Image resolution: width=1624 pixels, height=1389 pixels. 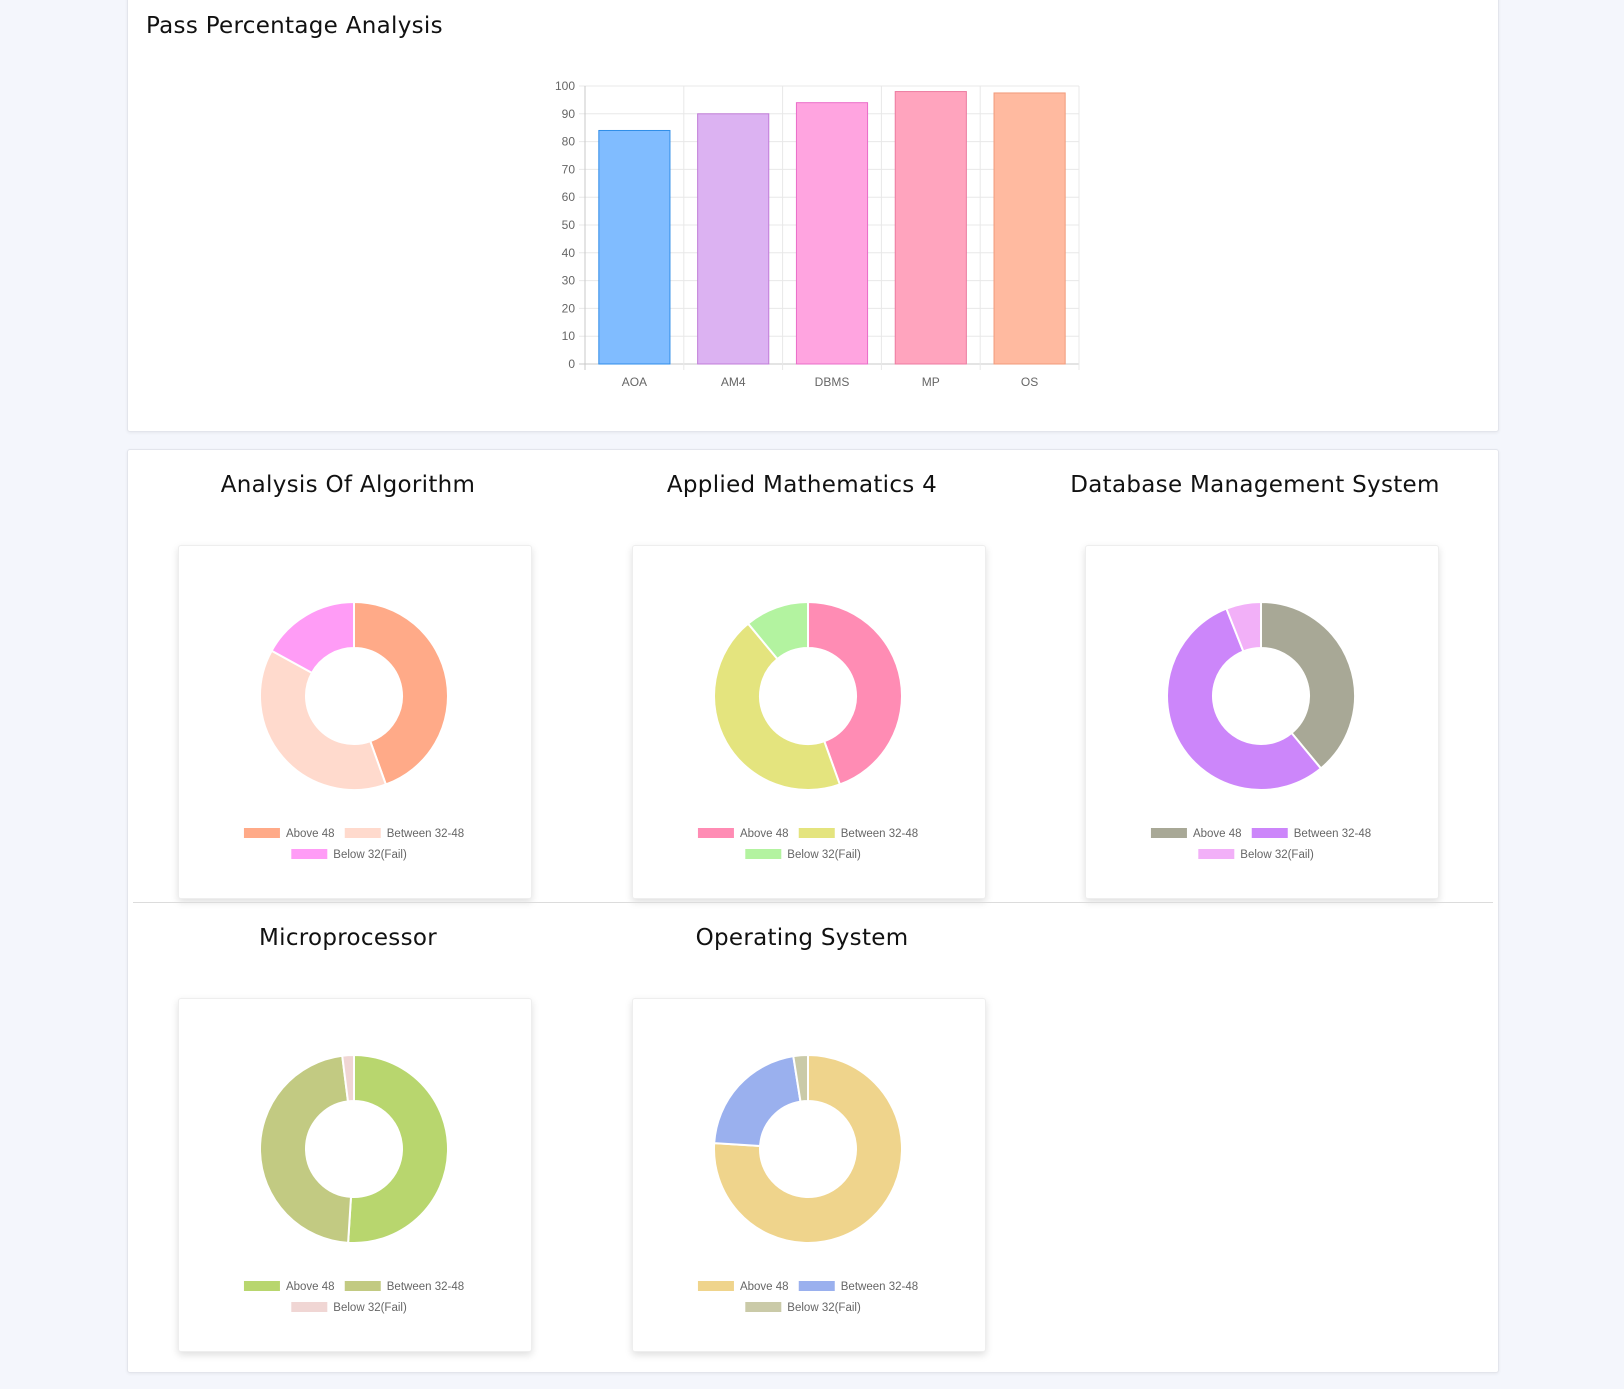 I want to click on pass-percentage-bar-chart: 0 10 20 30 40 50 60 70 80 90 100 AOA AM4 DBMS MP OS, so click(x=817, y=234).